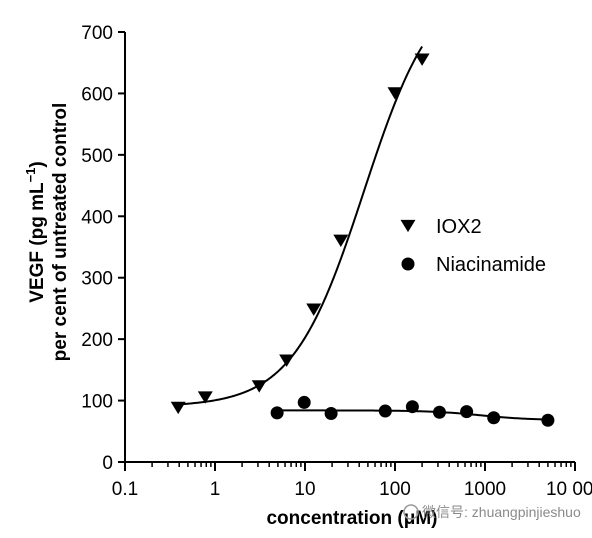  What do you see at coordinates (97, 33) in the screenshot?
I see `y-tick-label: 700` at bounding box center [97, 33].